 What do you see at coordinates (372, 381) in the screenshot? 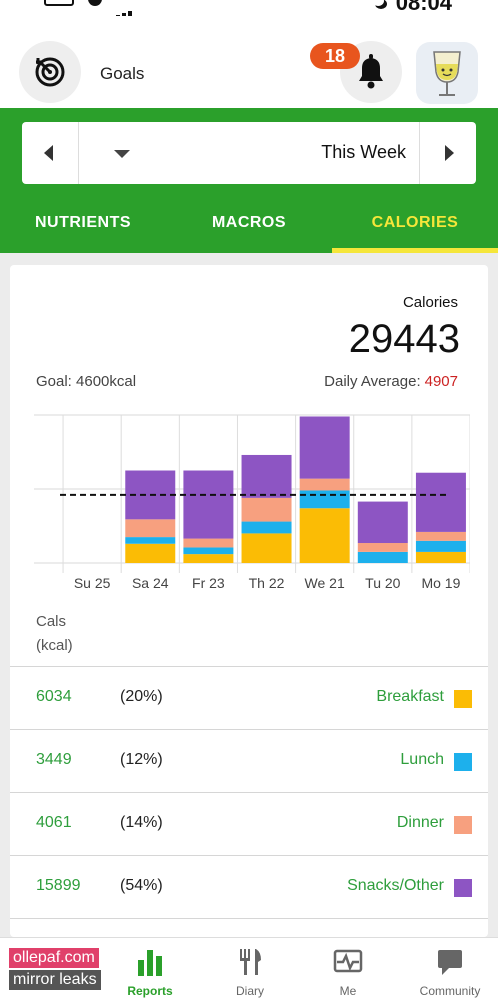
I see `daily-average-label: Daily Average:` at bounding box center [372, 381].